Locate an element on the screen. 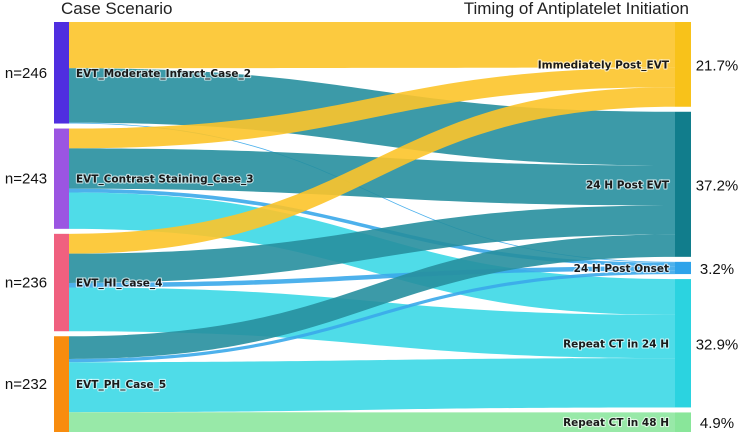 The image size is (741, 435). target-node-label: Repeat CT in 48 H is located at coordinates (616, 423).